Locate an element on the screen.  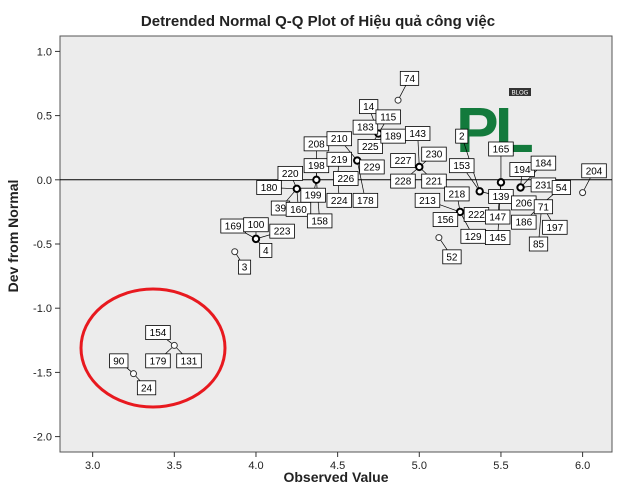
case-label-text: 129 is located at coordinates (473, 237).